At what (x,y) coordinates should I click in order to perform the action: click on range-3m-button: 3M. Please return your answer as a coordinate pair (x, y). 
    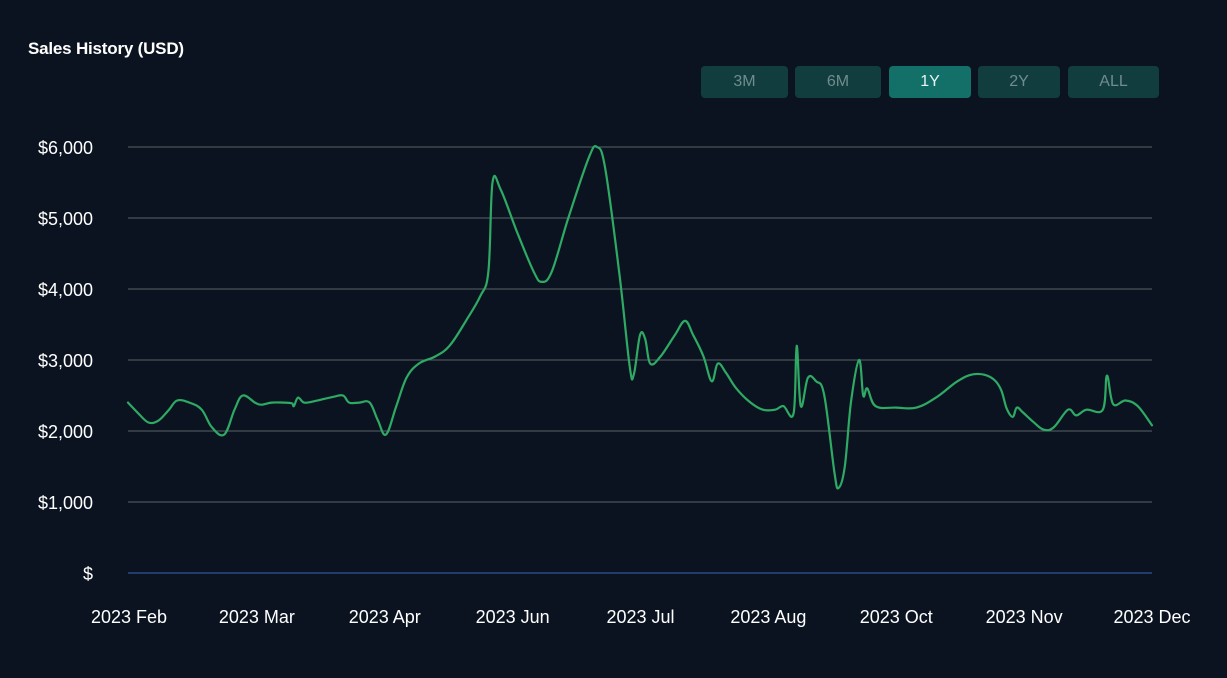
    Looking at the image, I should click on (744, 82).